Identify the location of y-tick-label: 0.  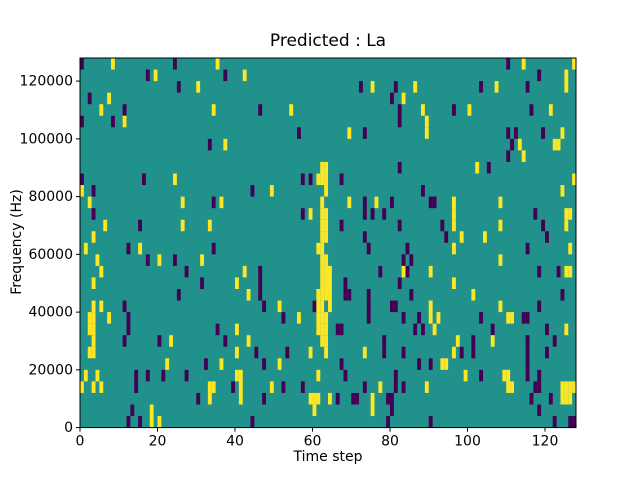
(68, 428).